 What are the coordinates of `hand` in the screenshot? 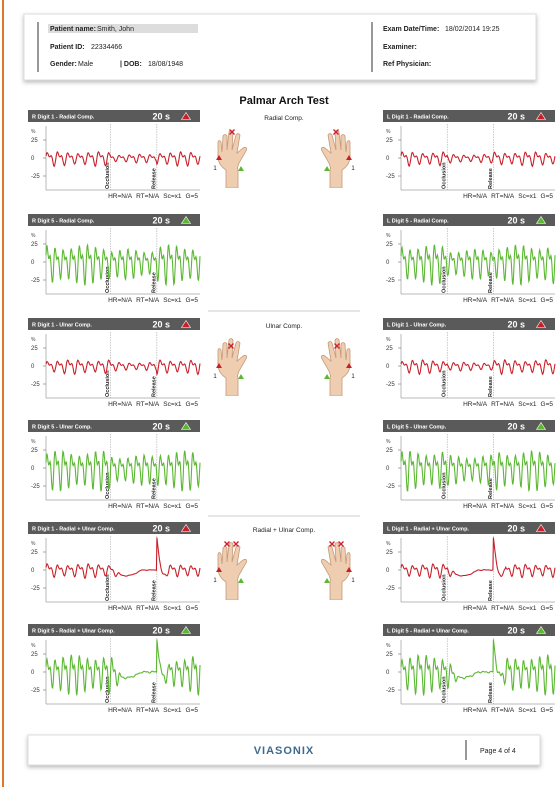 It's located at (232, 159).